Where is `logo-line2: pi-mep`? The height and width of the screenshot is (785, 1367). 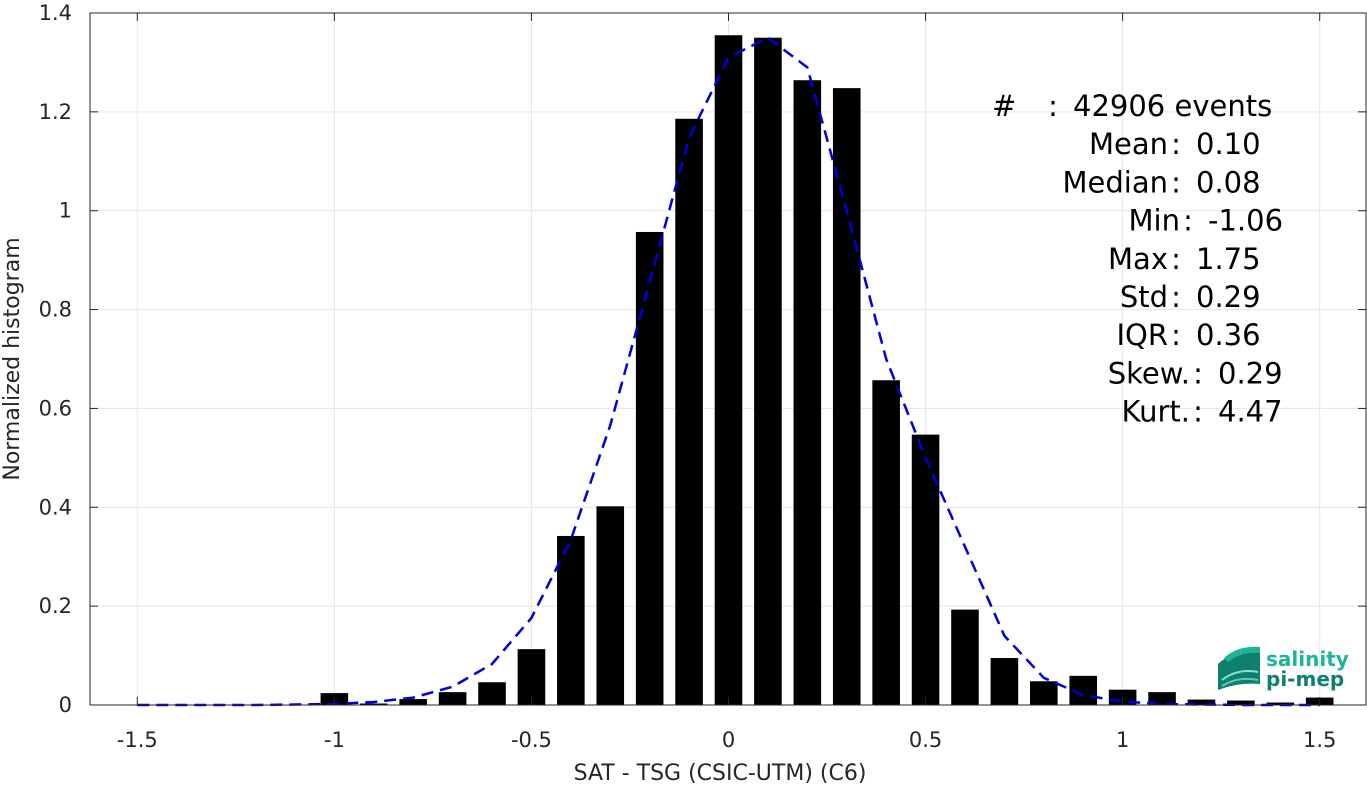 logo-line2: pi-mep is located at coordinates (1305, 679).